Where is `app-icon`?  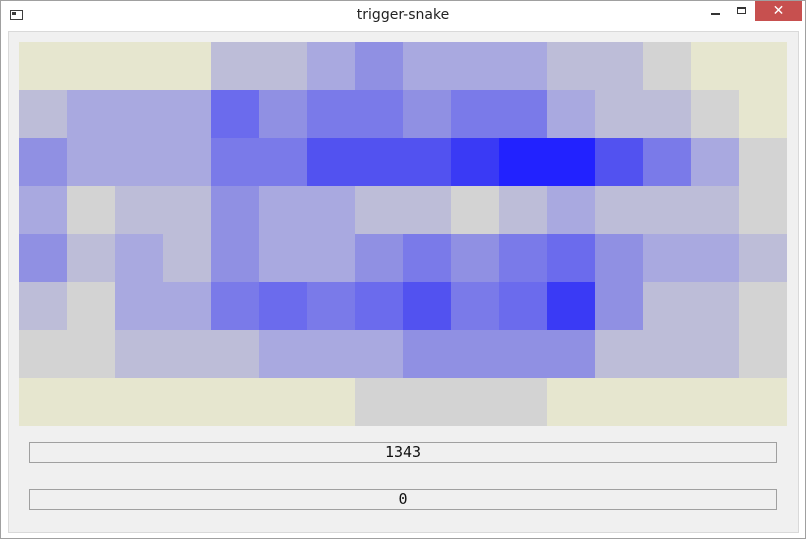
app-icon is located at coordinates (16, 15).